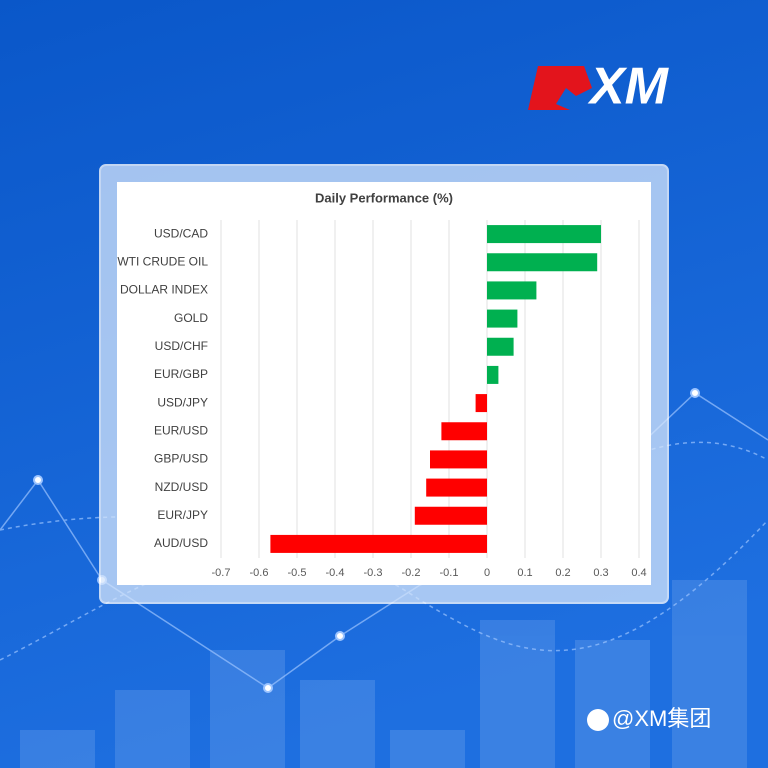 Image resolution: width=768 pixels, height=768 pixels. What do you see at coordinates (384, 197) in the screenshot?
I see `chart-title: Daily Performance (%)` at bounding box center [384, 197].